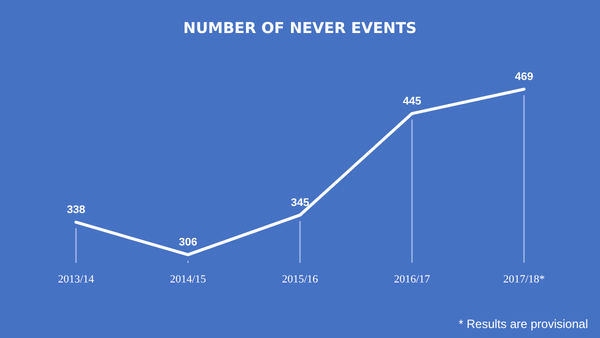 The image size is (600, 338). Describe the element at coordinates (412, 279) in the screenshot. I see `x-tick-label: 2016/17` at that location.